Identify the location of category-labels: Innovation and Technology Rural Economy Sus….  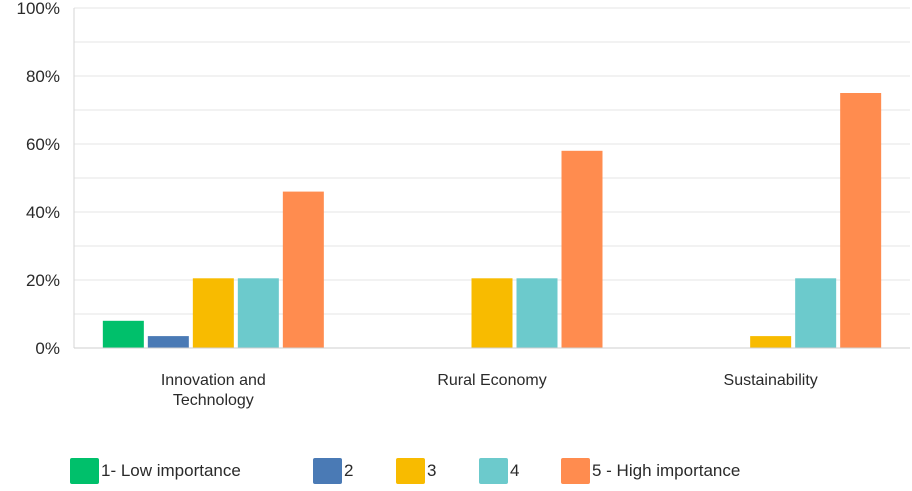
(489, 390).